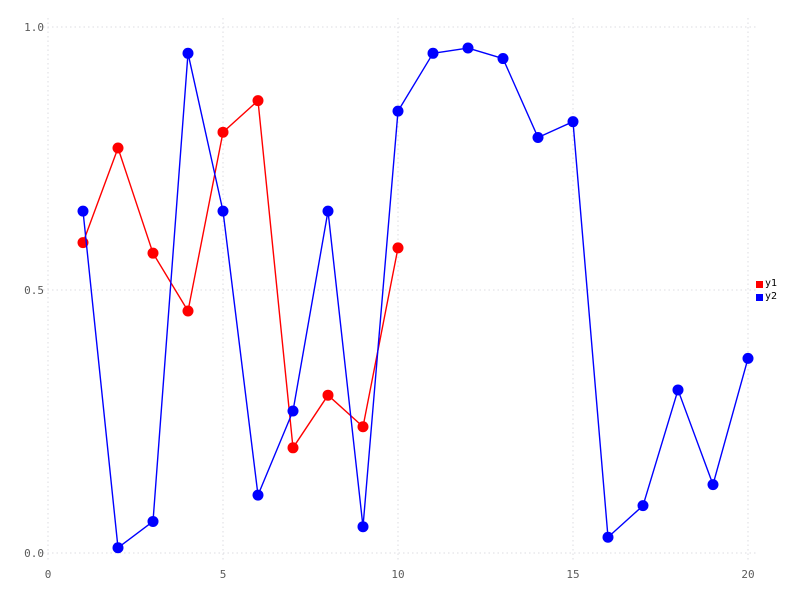  Describe the element at coordinates (771, 283) in the screenshot. I see `legend-label-y1: y1` at that location.